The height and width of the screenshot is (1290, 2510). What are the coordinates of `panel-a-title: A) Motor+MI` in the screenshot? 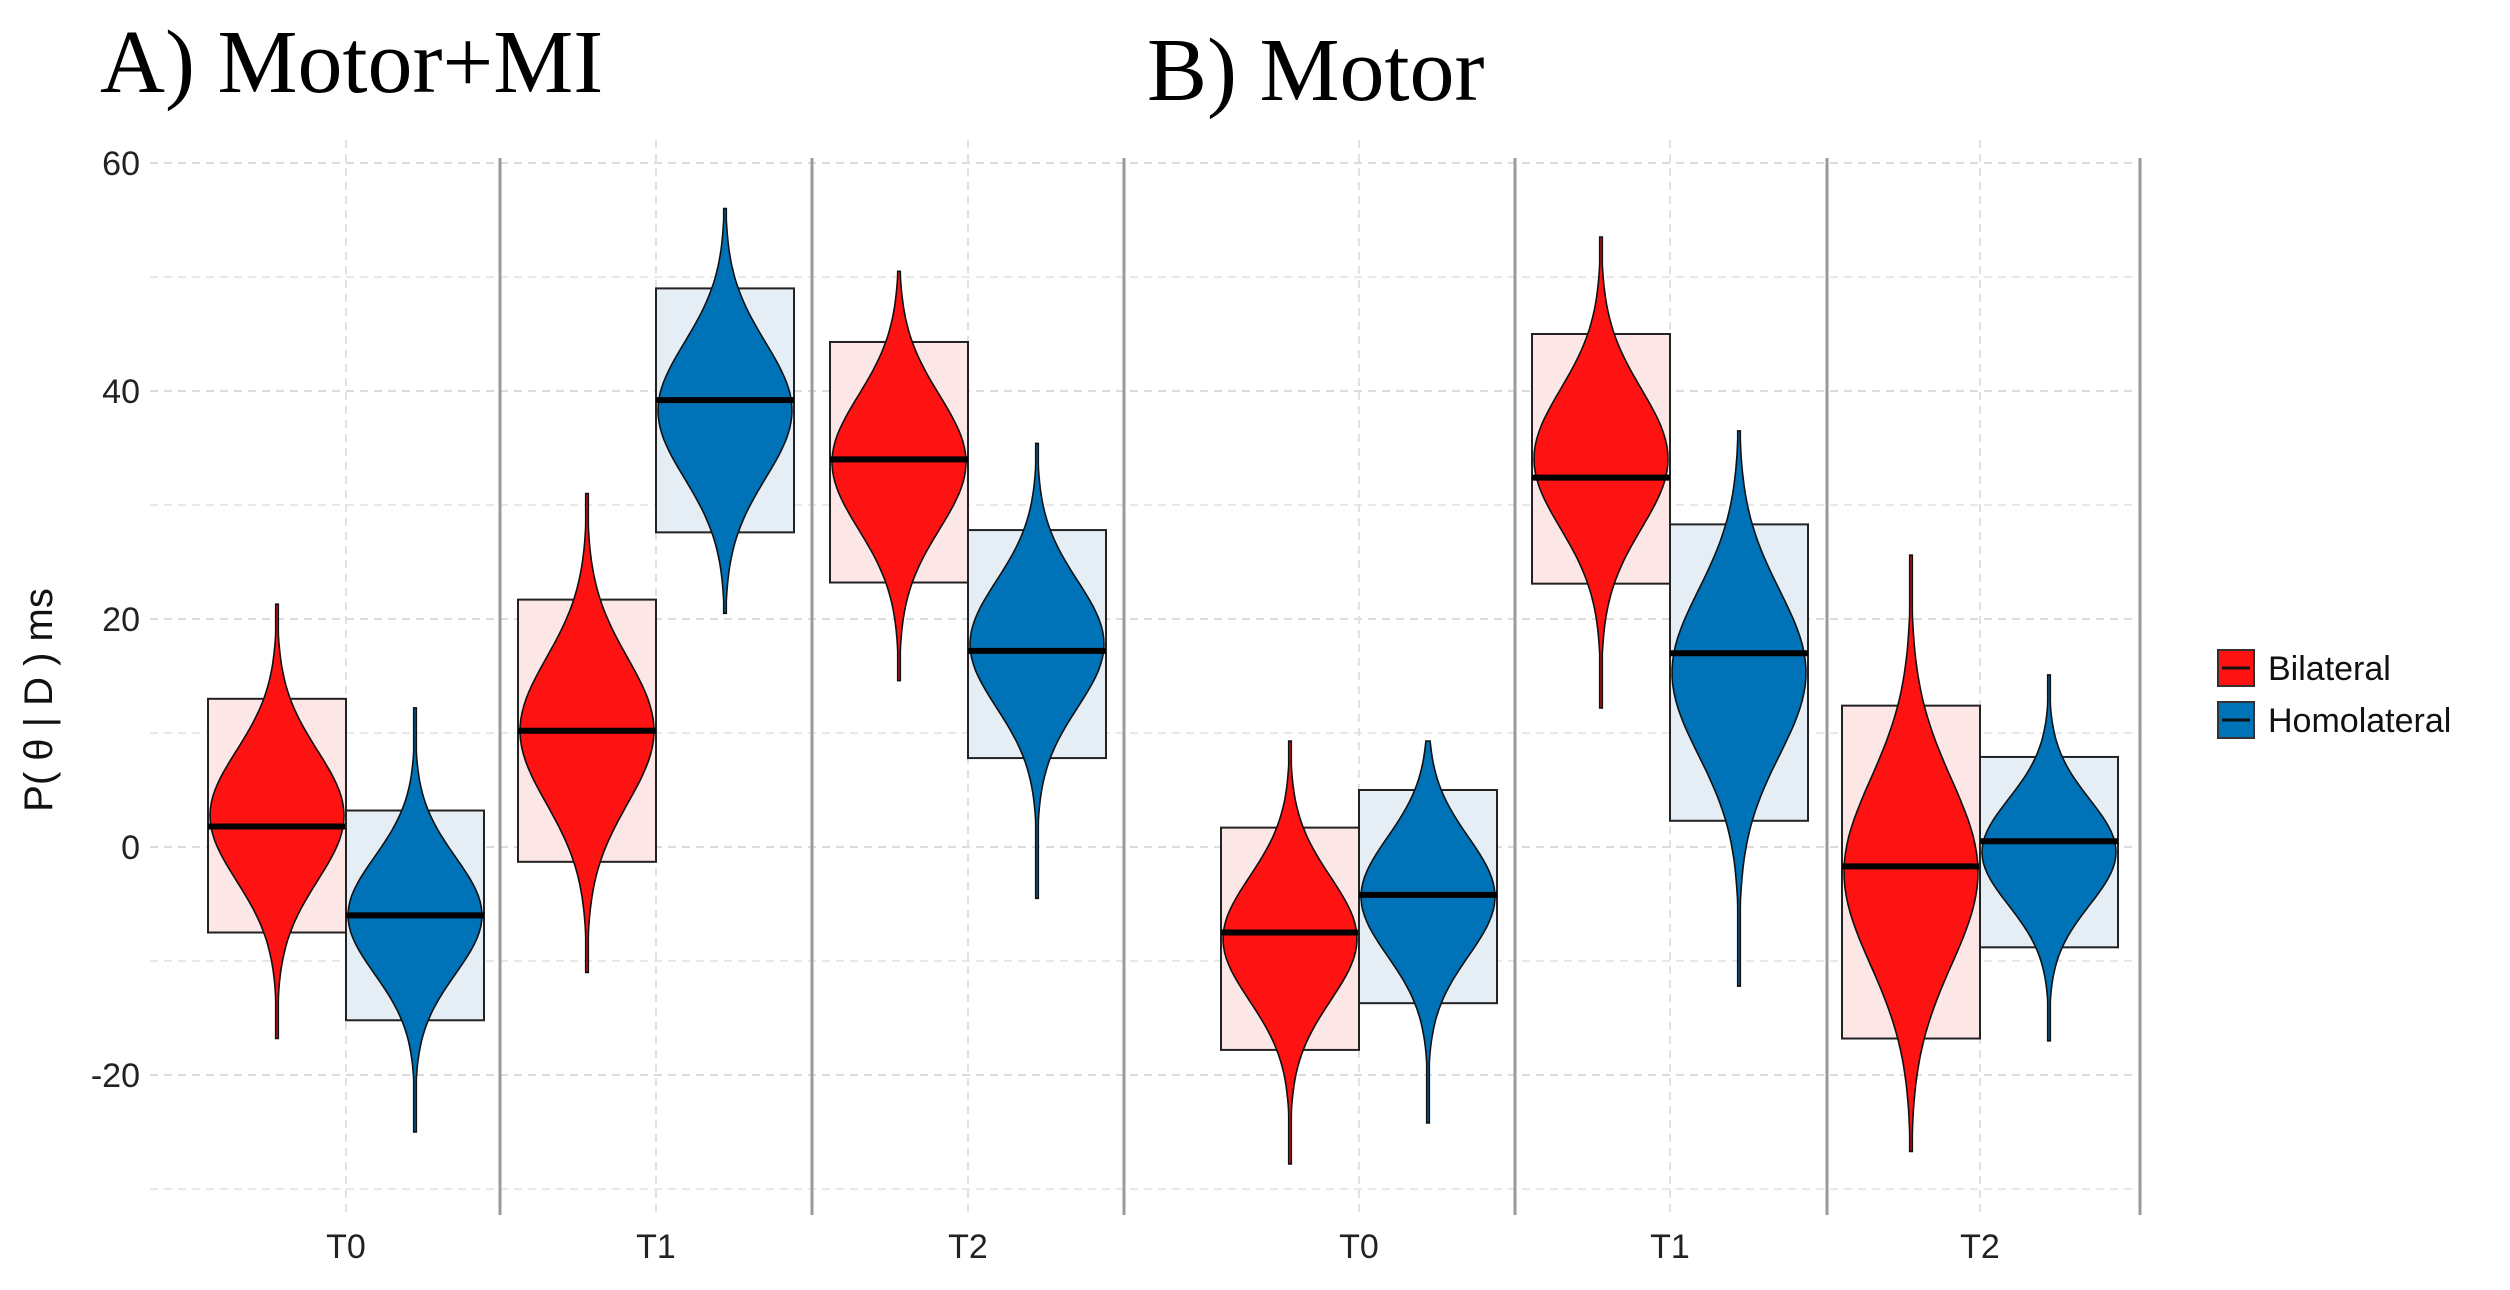 It's located at (351, 62).